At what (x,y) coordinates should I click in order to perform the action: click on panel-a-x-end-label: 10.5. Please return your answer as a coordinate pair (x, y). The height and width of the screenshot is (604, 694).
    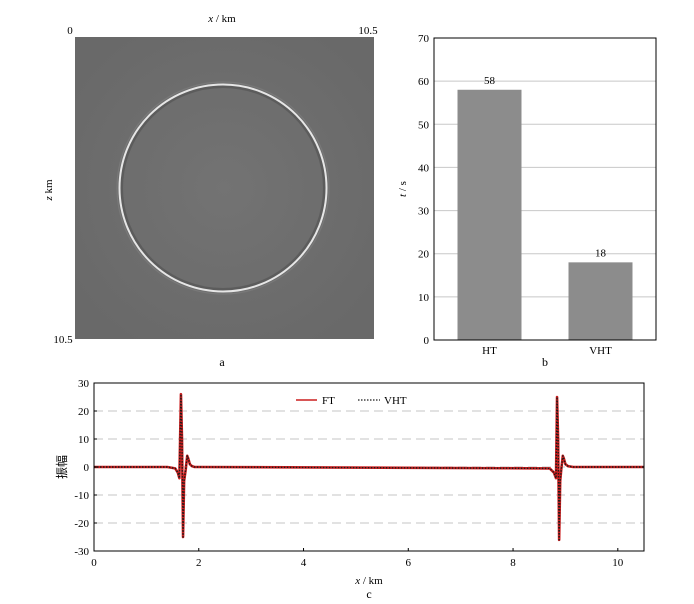
    Looking at the image, I should click on (368, 31).